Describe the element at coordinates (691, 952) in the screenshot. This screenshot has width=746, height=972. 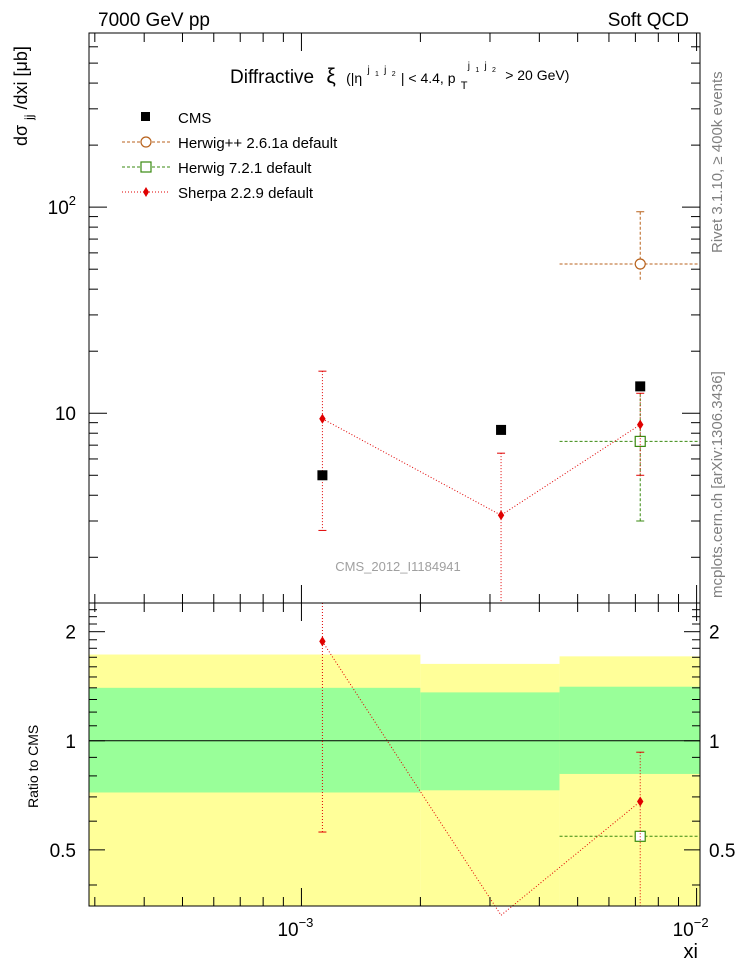
I see `x-axis-label: xi` at that location.